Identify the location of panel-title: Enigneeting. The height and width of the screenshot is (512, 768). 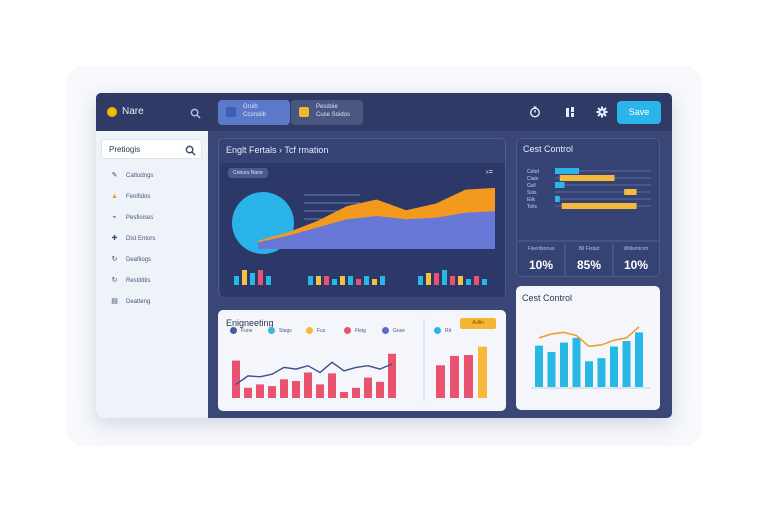
(250, 323).